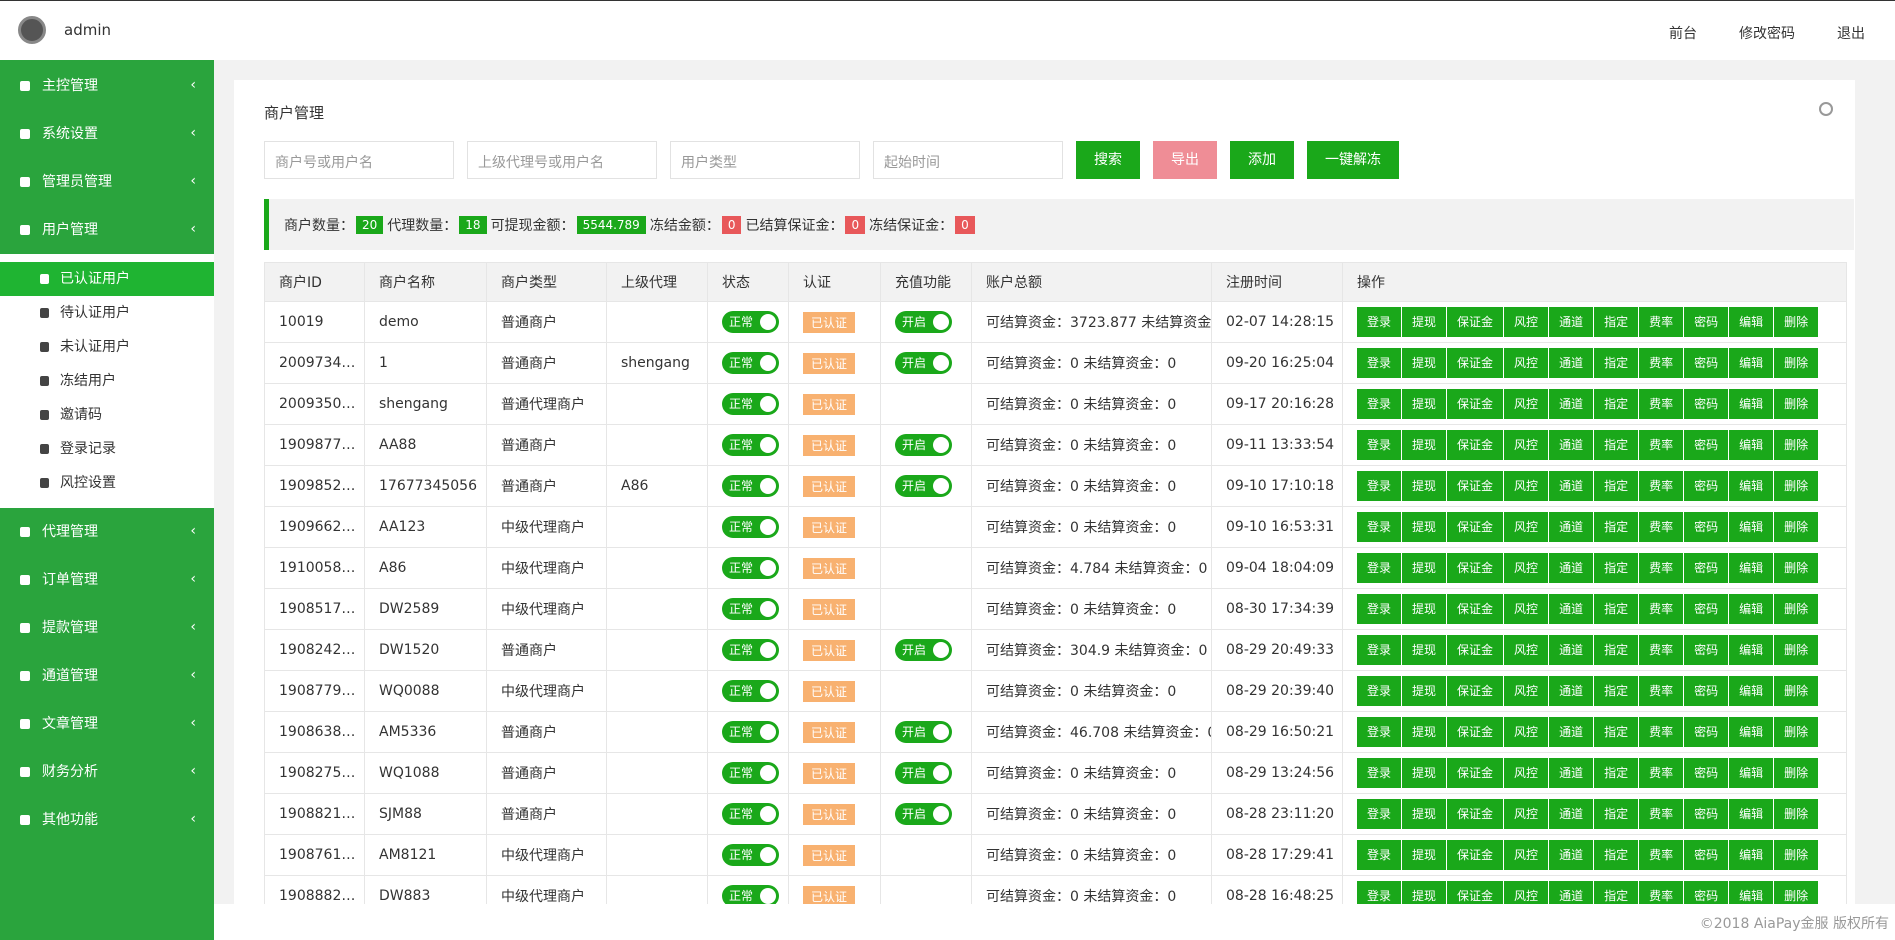 The width and height of the screenshot is (1895, 940). I want to click on header-link: 前台, so click(1683, 34).